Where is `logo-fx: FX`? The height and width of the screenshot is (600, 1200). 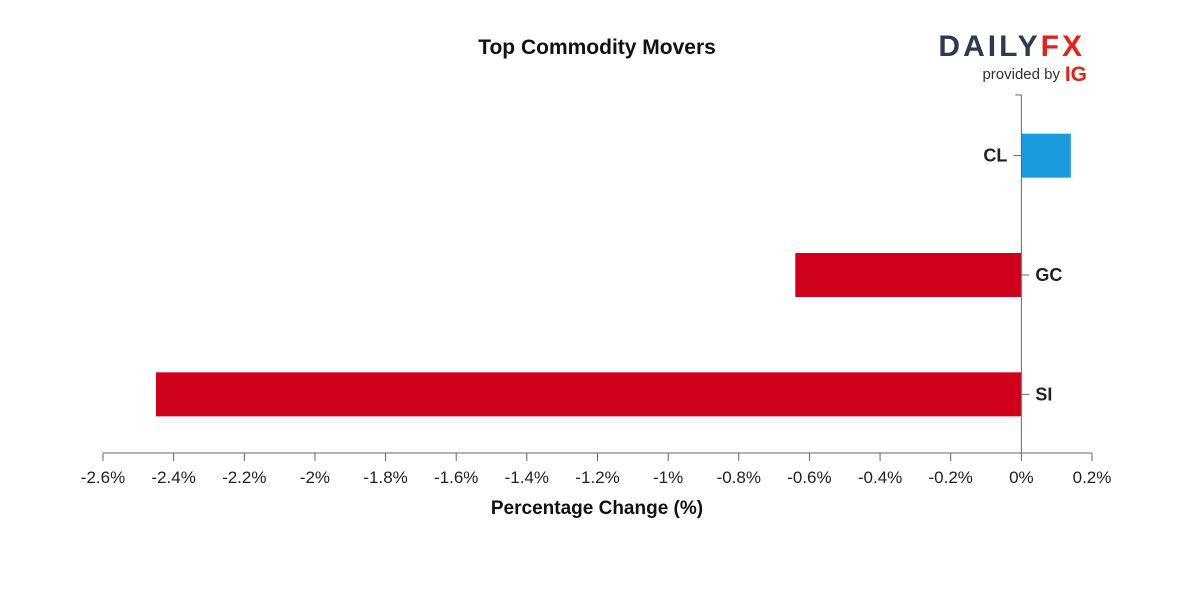 logo-fx: FX is located at coordinates (1063, 46).